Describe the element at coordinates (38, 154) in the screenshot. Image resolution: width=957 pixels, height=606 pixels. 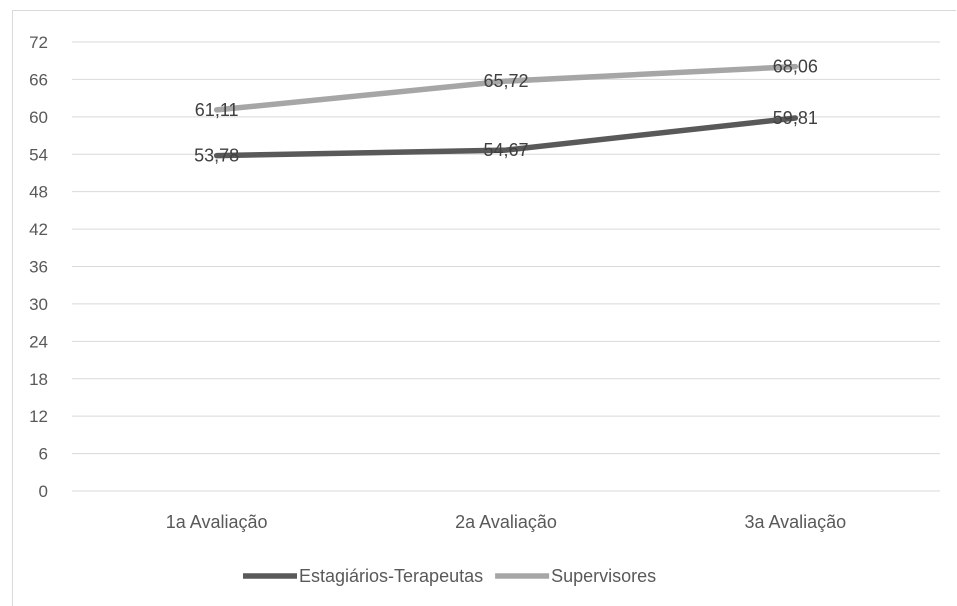
I see `y-tick-label: 54` at that location.